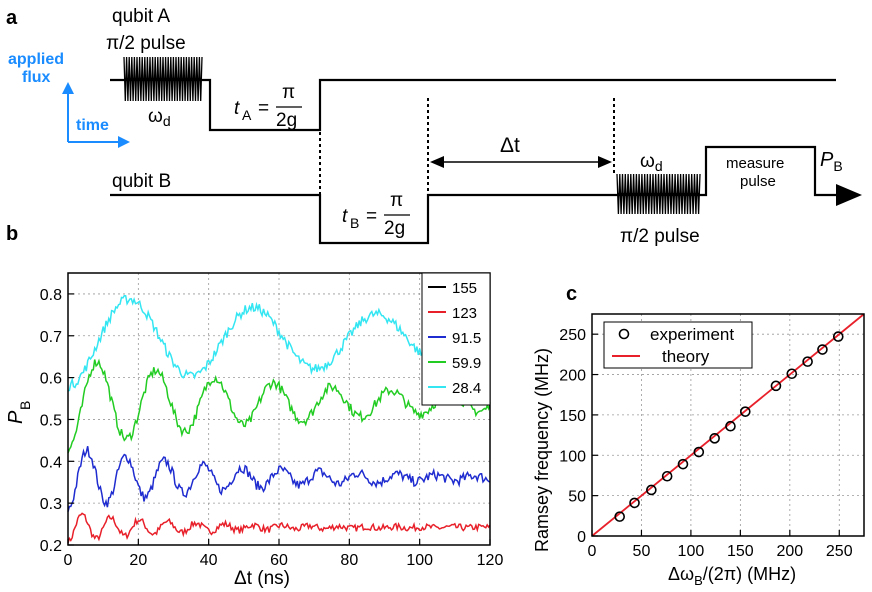 The height and width of the screenshot is (592, 872). What do you see at coordinates (36, 59) in the screenshot?
I see `applied-flux-label: applied` at bounding box center [36, 59].